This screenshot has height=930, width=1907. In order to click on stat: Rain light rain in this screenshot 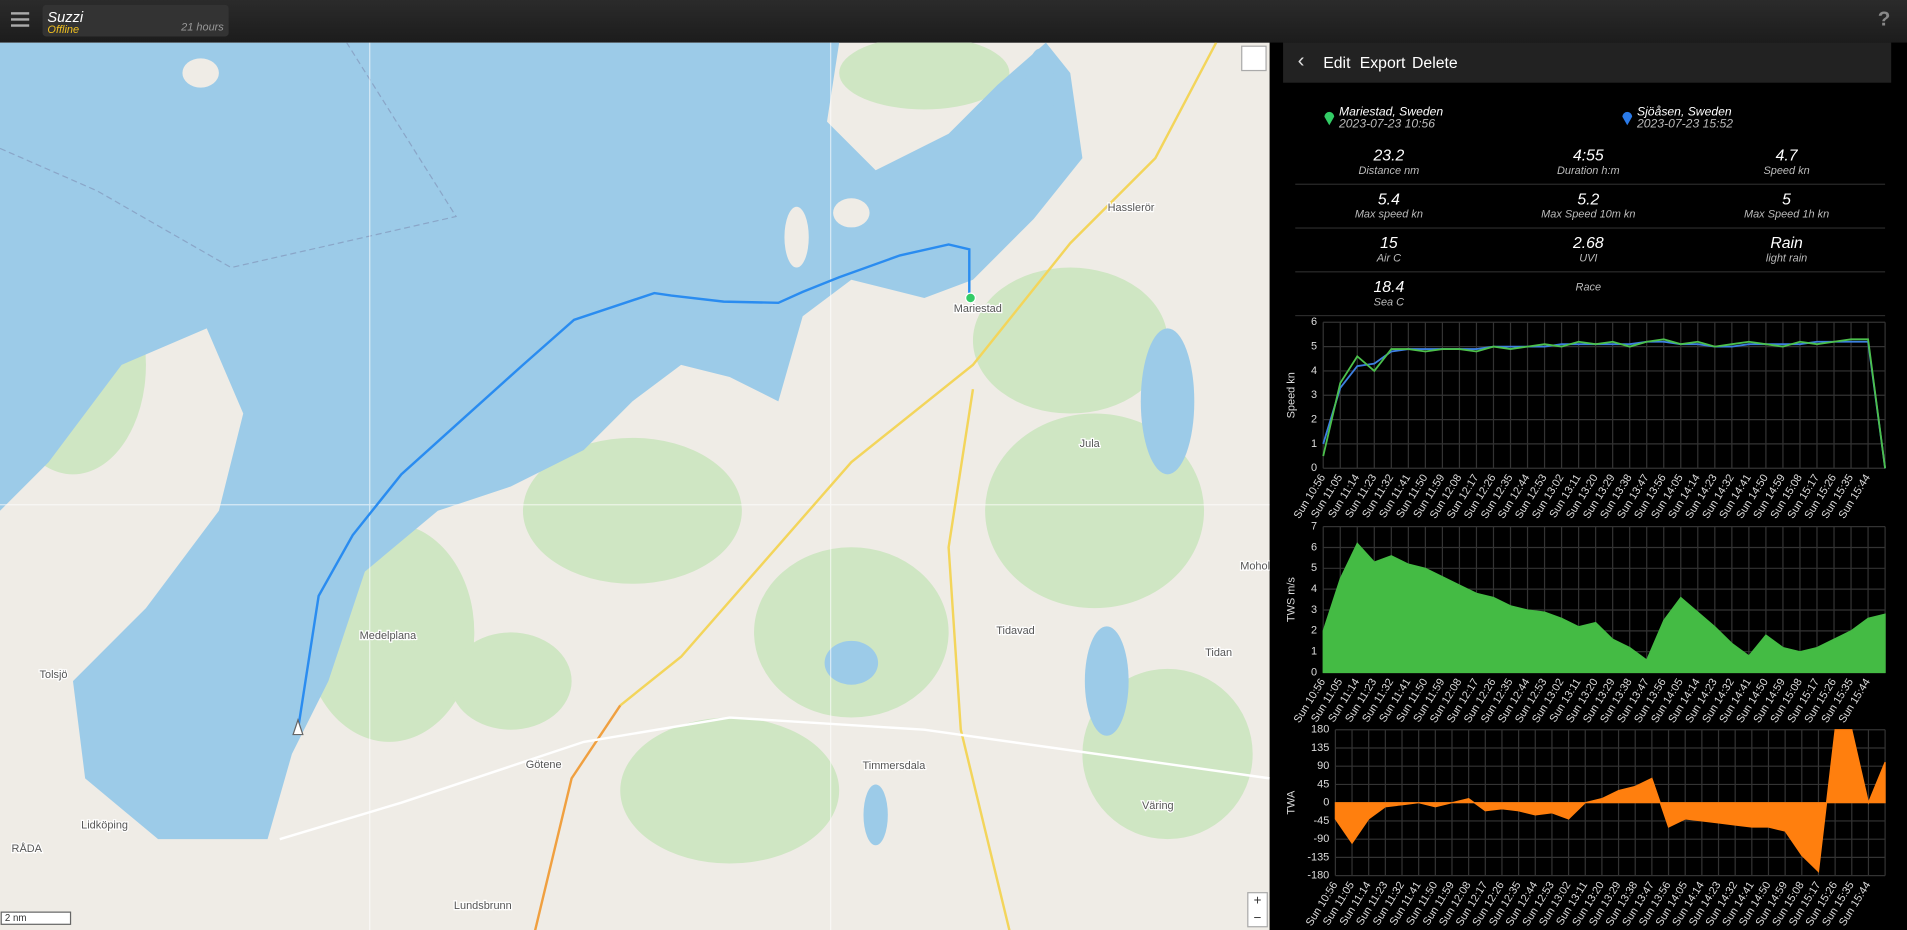, I will do `click(1786, 249)`.